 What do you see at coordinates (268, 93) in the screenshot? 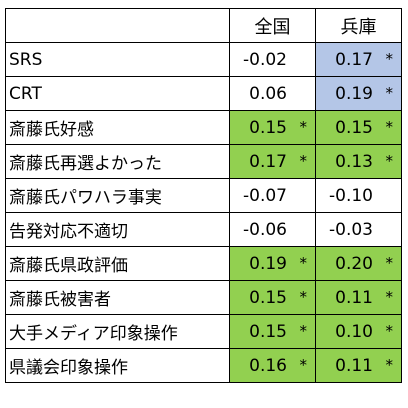
I see `correlation-value: 0.06` at bounding box center [268, 93].